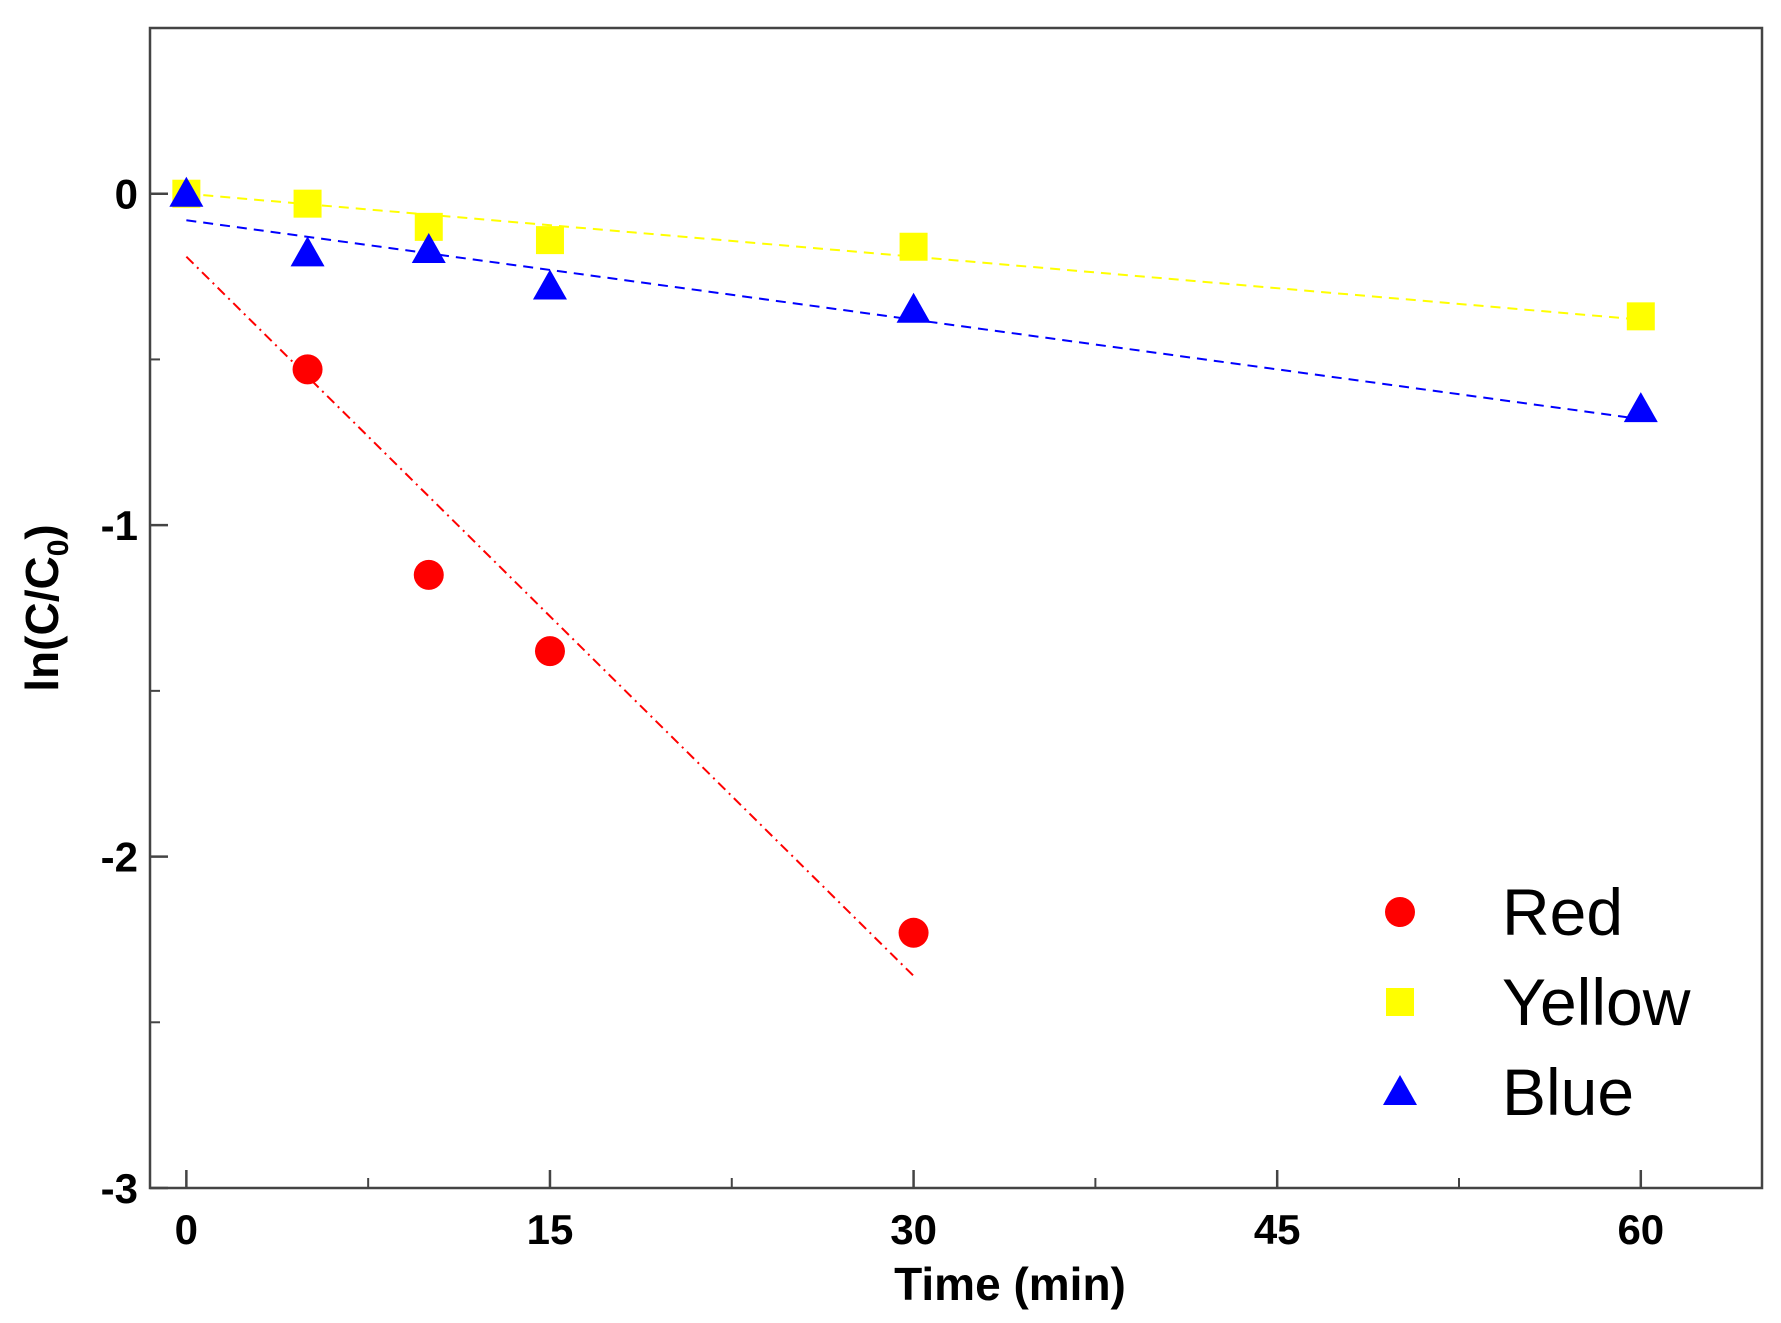 This screenshot has height=1323, width=1781. Describe the element at coordinates (186, 1229) in the screenshot. I see `x-tick-label: 0` at that location.